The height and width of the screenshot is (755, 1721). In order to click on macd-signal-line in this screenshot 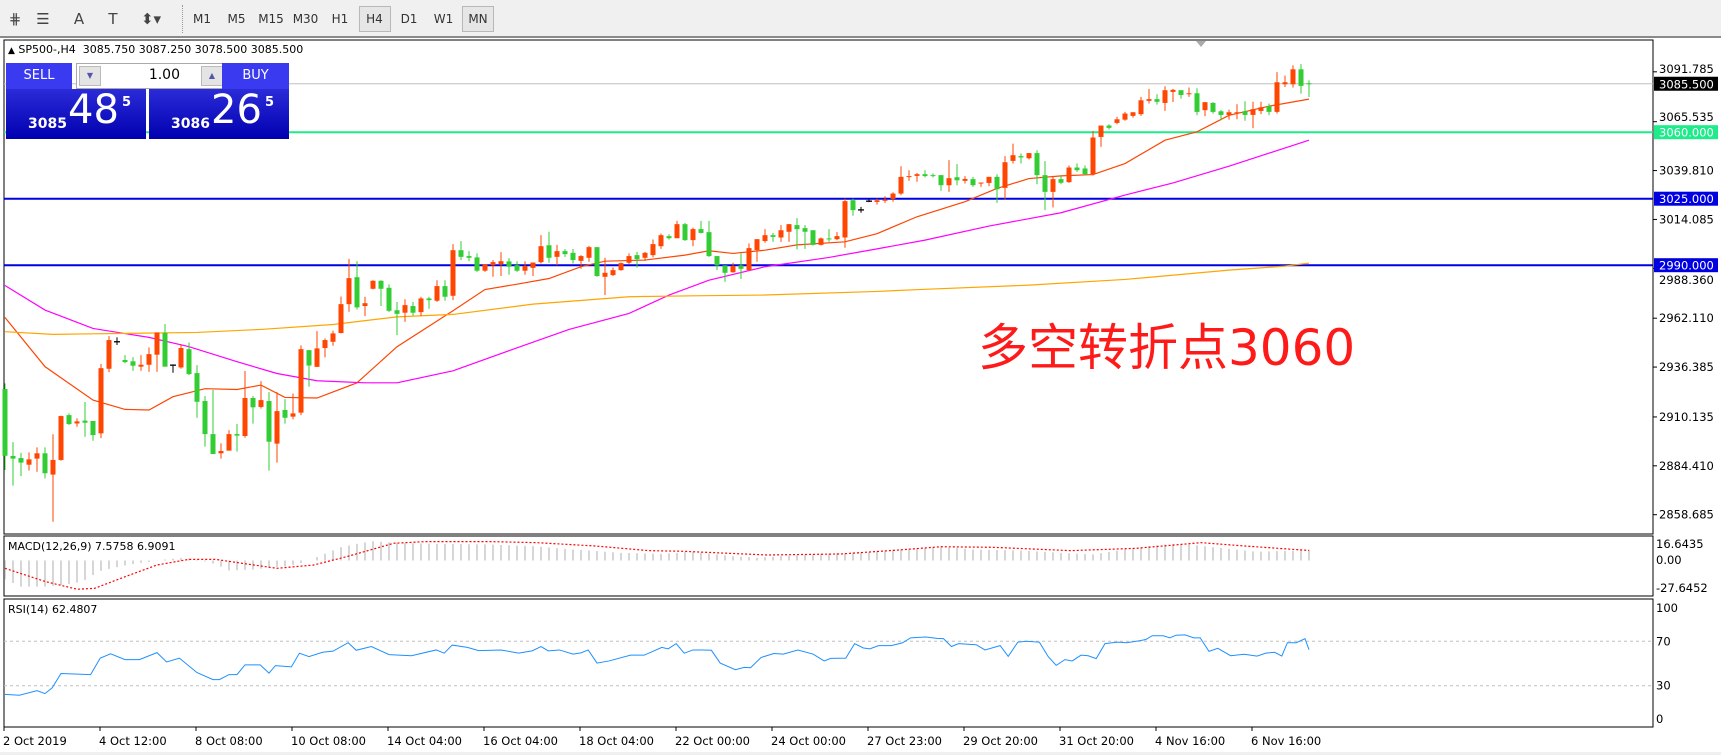, I will do `click(657, 565)`.